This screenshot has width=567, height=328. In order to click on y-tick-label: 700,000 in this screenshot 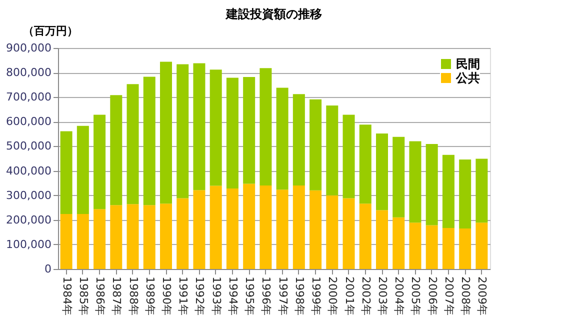, I will do `click(29, 97)`.